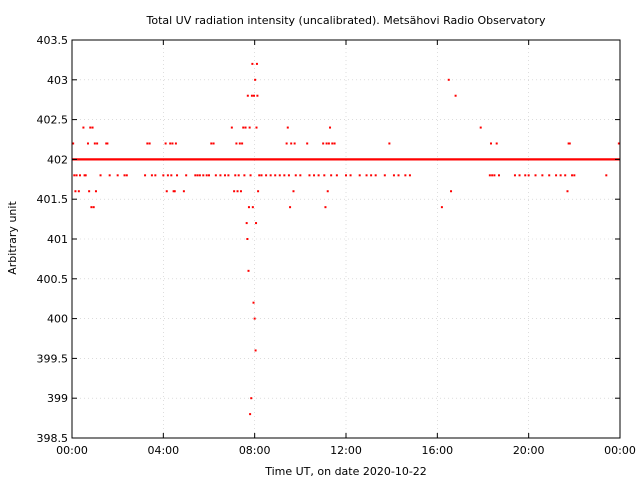 The height and width of the screenshot is (480, 640). Describe the element at coordinates (53, 438) in the screenshot. I see `y-tick-label: 398.5` at that location.